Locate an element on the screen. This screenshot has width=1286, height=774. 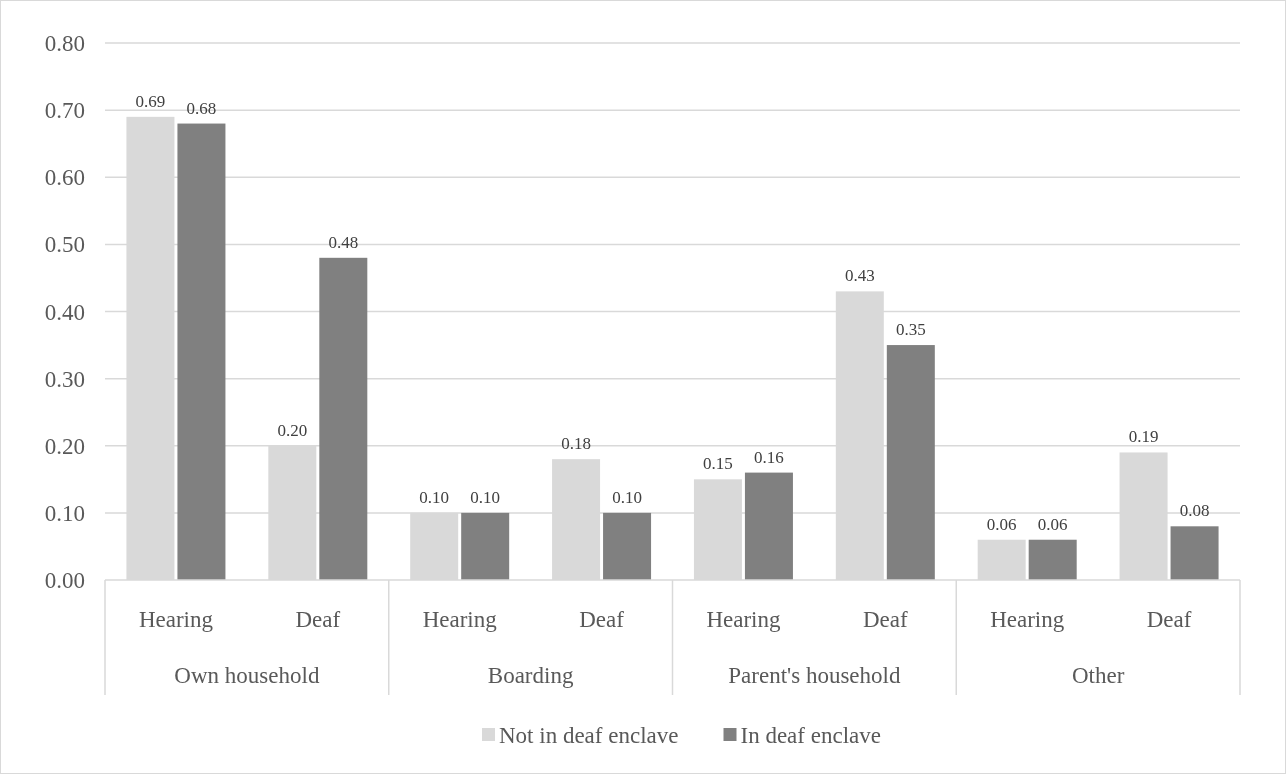
data-label: 0.16 is located at coordinates (769, 457).